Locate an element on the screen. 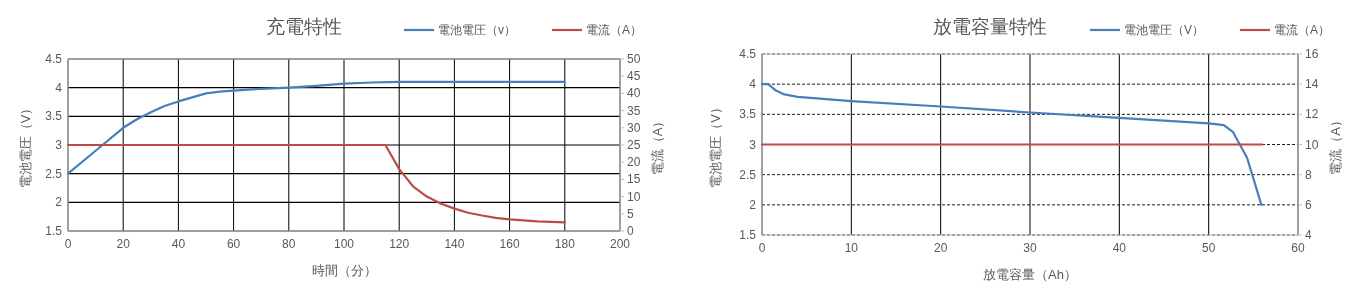 This screenshot has height=300, width=1367. x-tick-label: 140 is located at coordinates (454, 244).